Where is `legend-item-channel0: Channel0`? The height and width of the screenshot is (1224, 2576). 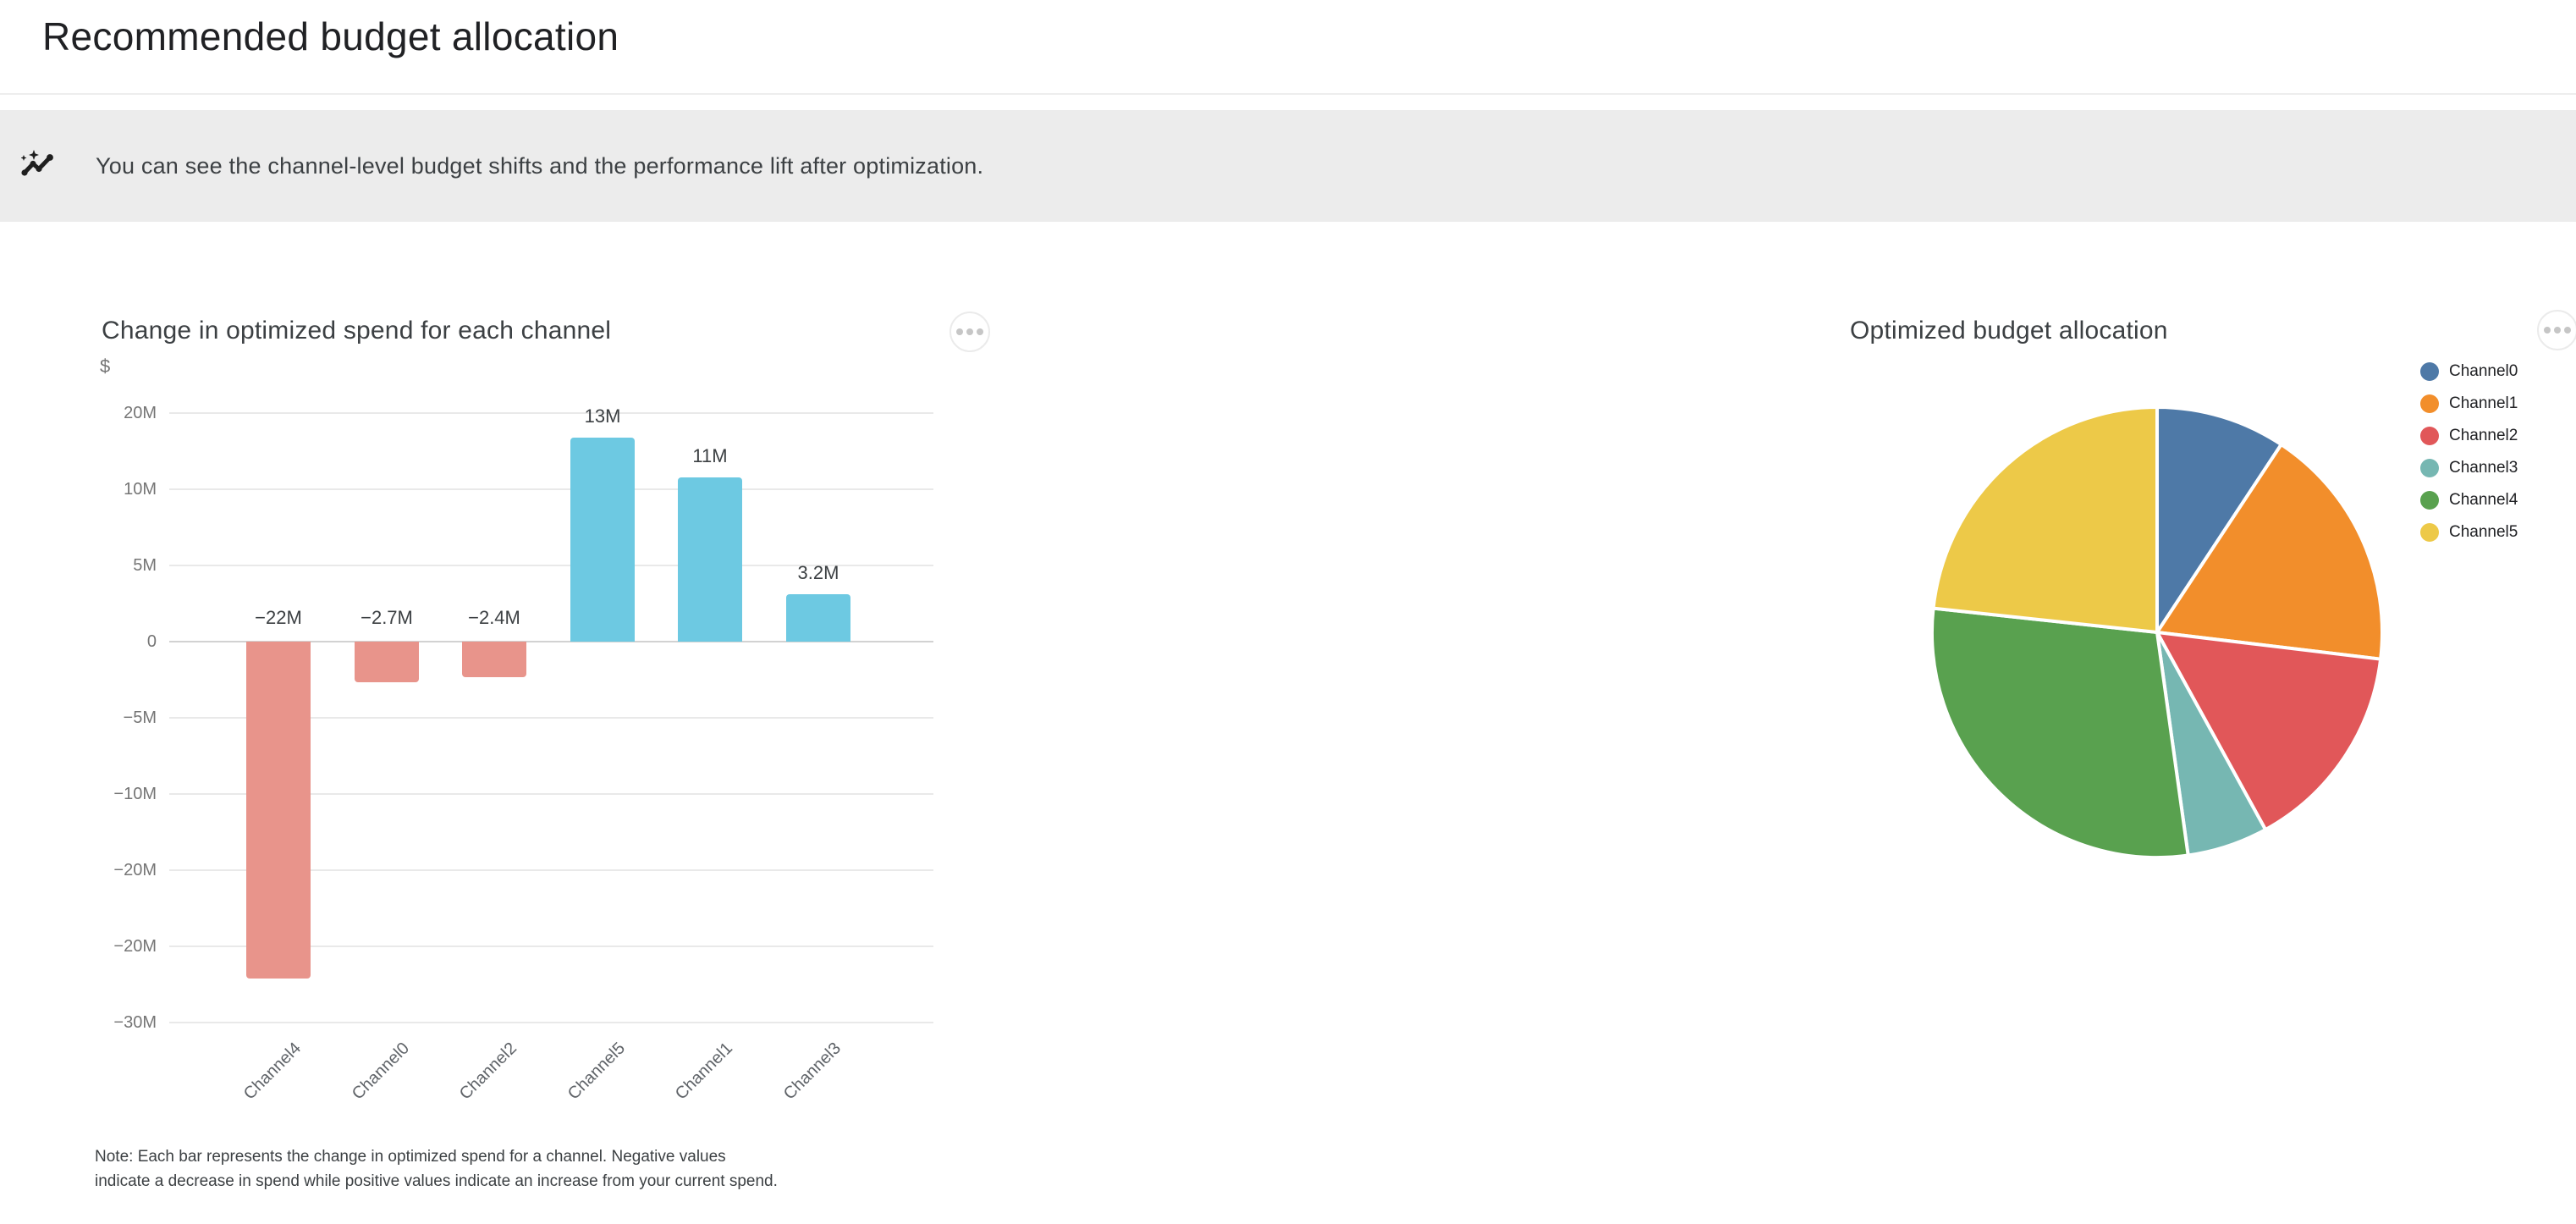
legend-item-channel0: Channel0 is located at coordinates (2469, 371).